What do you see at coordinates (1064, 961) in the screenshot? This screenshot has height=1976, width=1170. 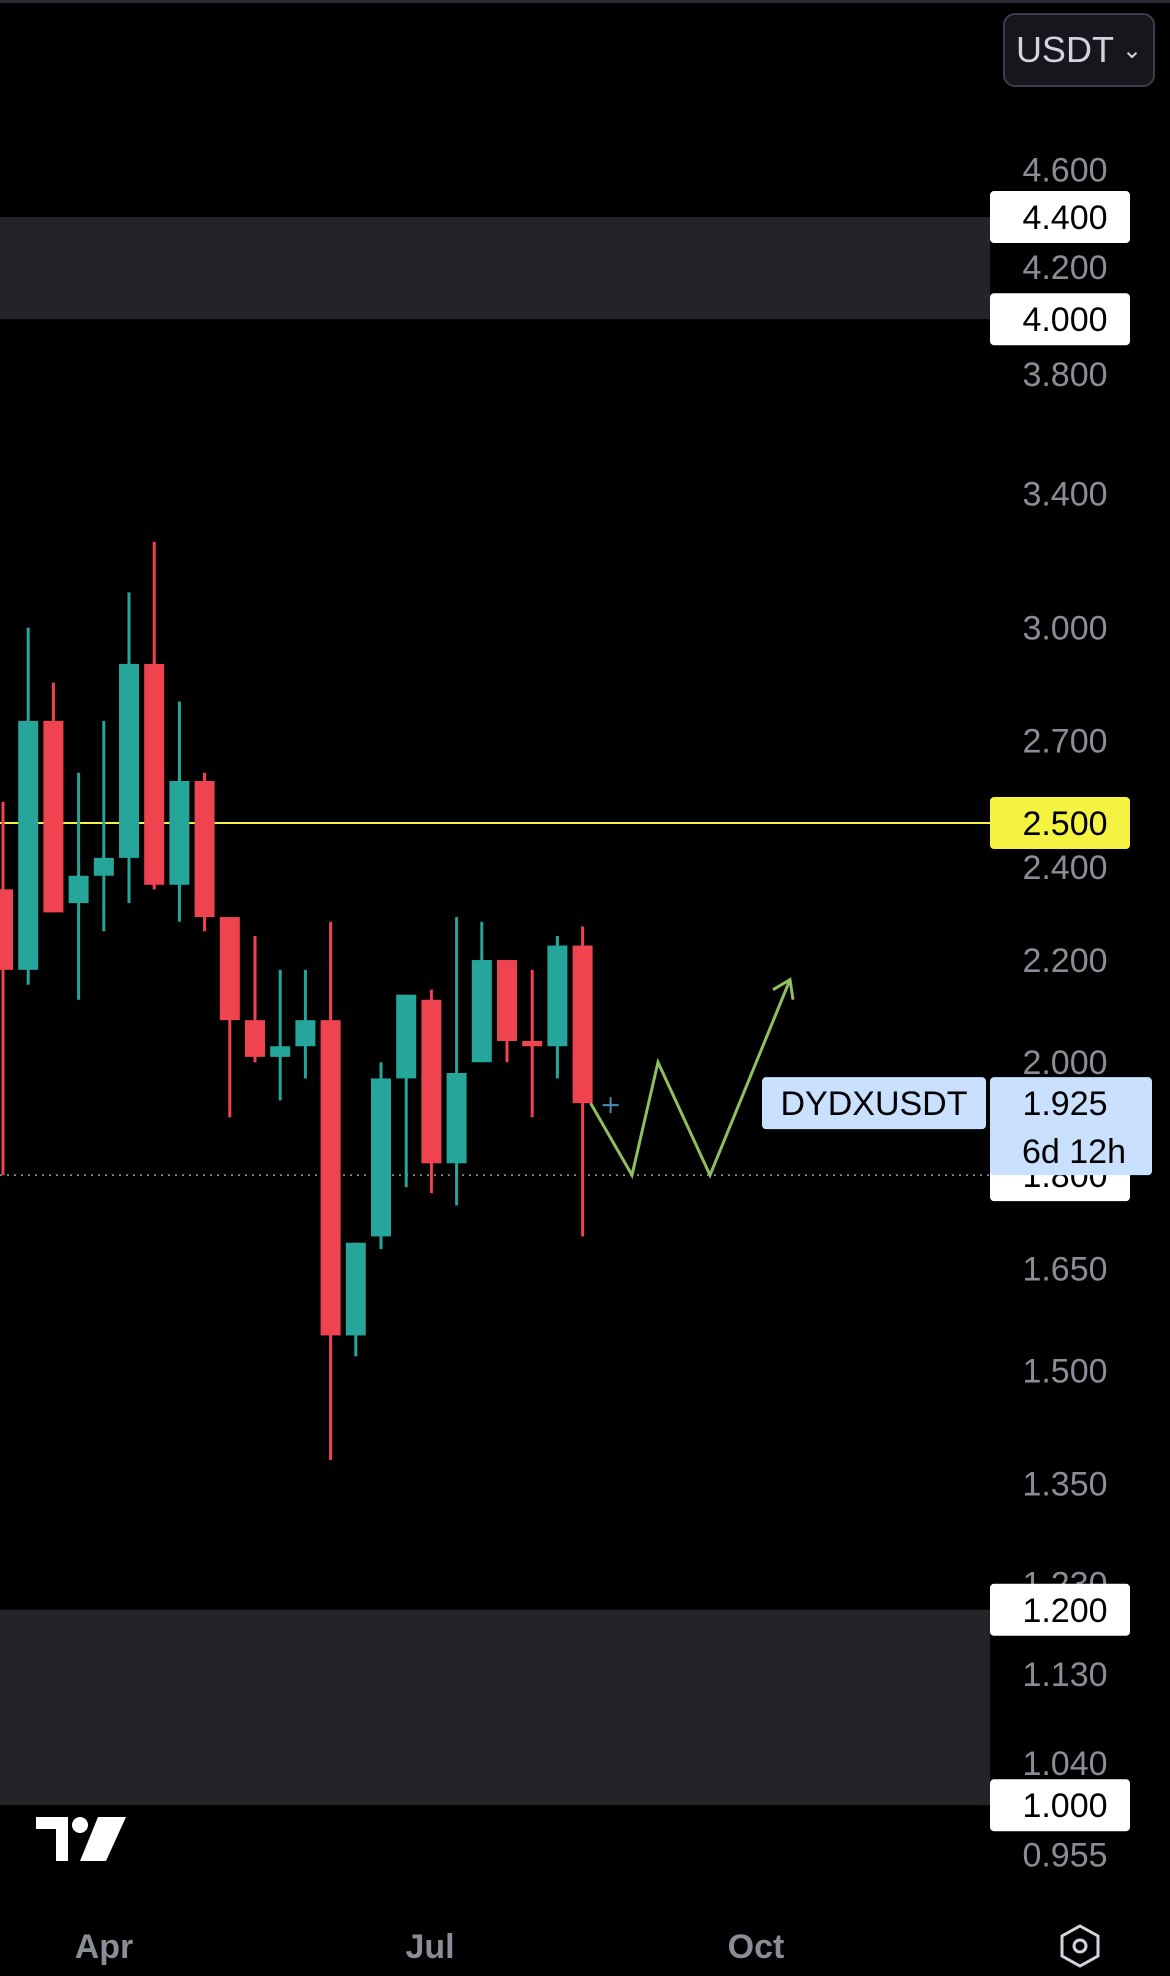 I see `price-tick-label: 2.200` at bounding box center [1064, 961].